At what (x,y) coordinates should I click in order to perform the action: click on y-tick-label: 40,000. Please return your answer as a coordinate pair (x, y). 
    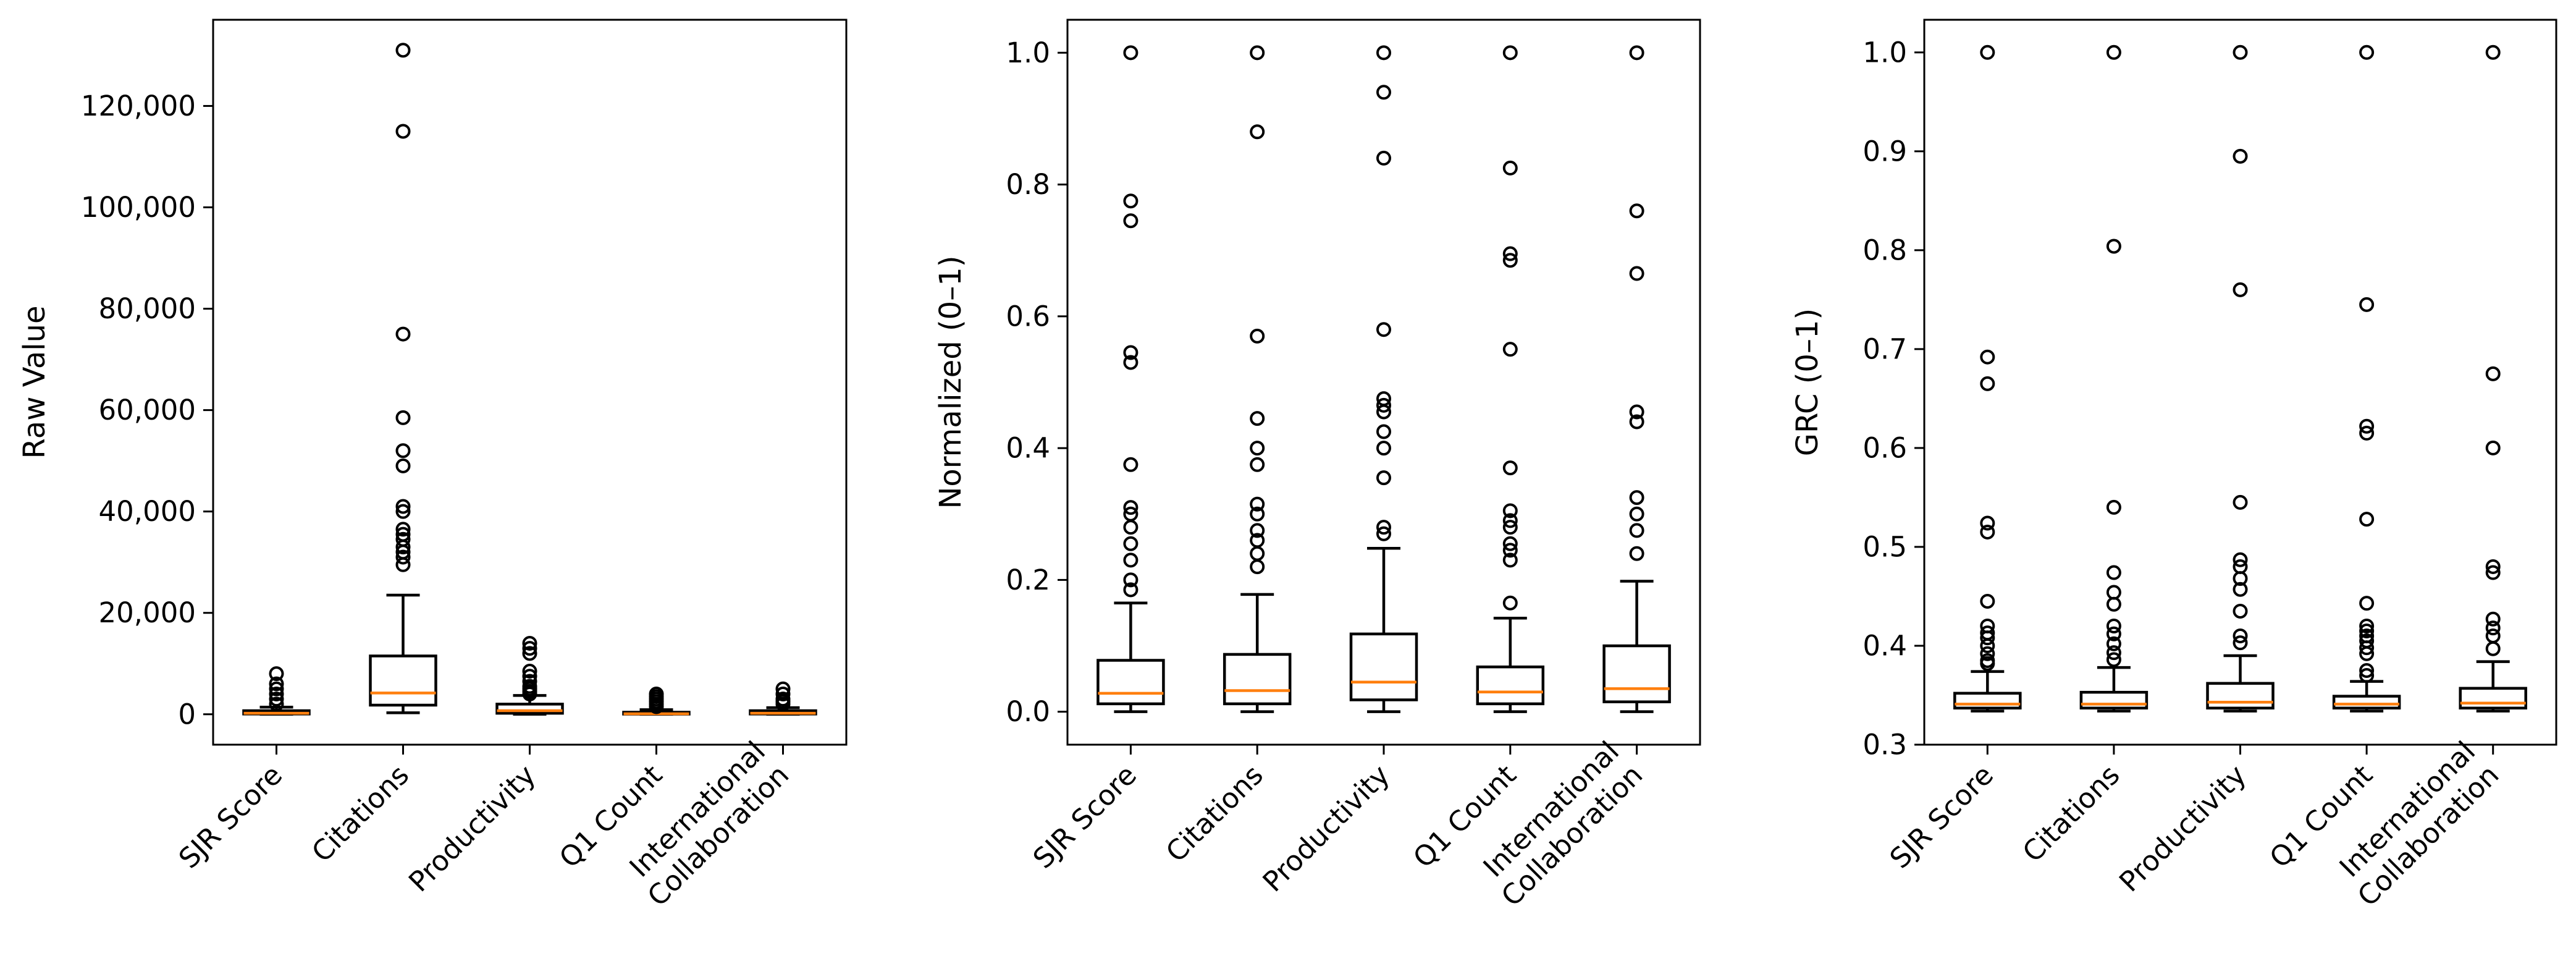
    Looking at the image, I should click on (147, 512).